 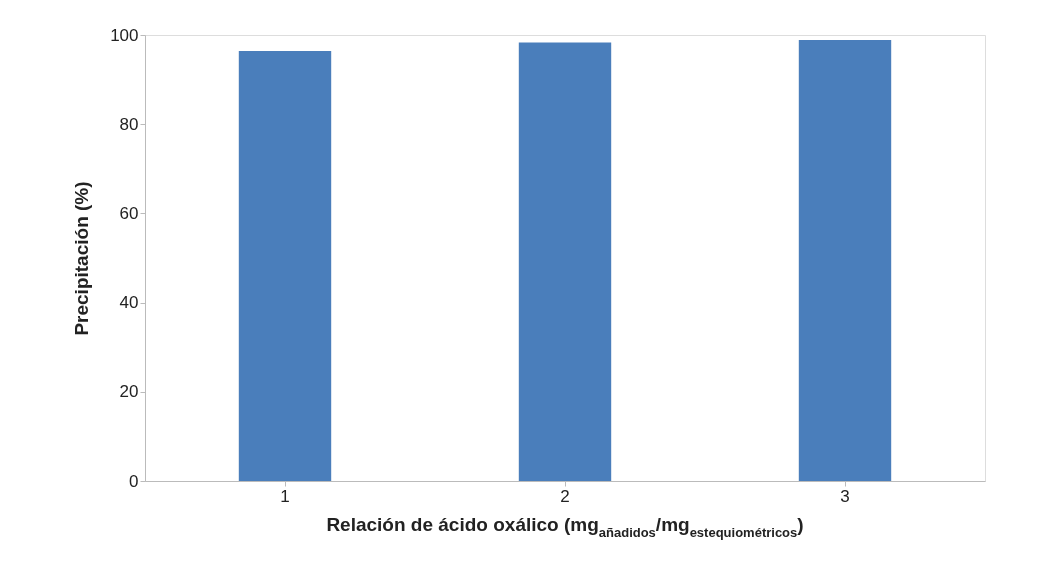 I want to click on y-tick-label: 20, so click(x=129, y=392).